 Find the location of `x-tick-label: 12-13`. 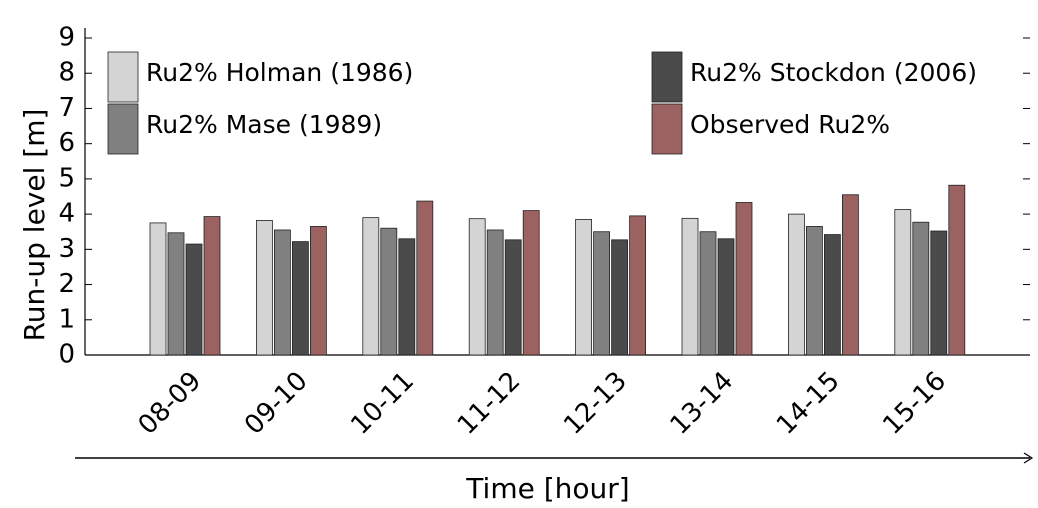

x-tick-label: 12-13 is located at coordinates (595, 403).